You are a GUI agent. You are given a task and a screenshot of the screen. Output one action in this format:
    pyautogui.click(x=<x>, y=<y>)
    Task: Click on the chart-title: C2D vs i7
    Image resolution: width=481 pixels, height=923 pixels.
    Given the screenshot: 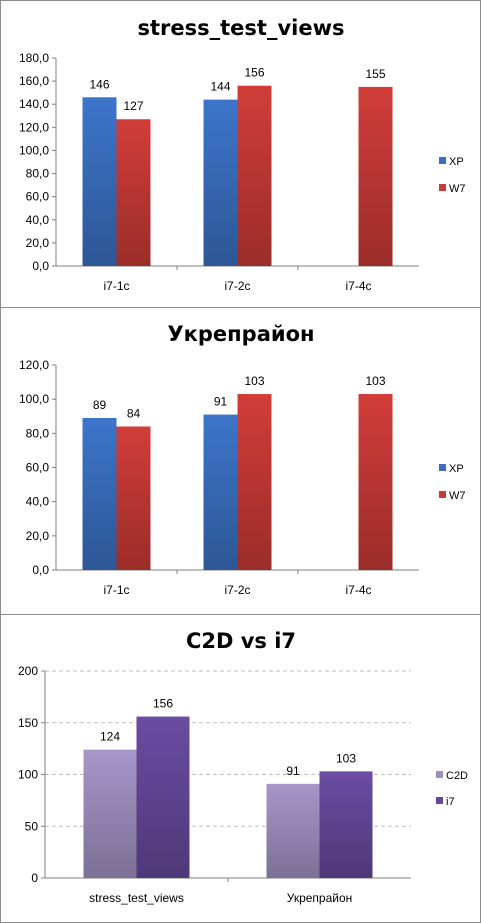 What is the action you would take?
    pyautogui.click(x=241, y=641)
    